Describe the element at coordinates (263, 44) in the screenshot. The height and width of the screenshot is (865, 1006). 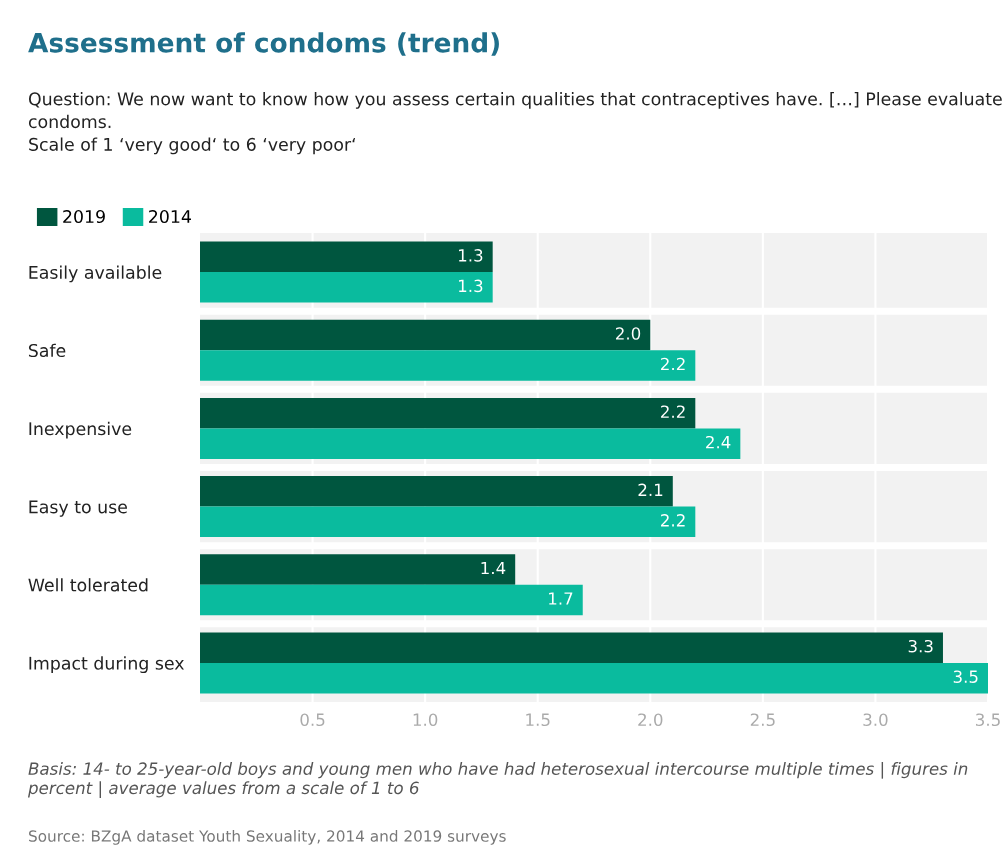
I see `chart-title: Assessment of condoms (trend)` at that location.